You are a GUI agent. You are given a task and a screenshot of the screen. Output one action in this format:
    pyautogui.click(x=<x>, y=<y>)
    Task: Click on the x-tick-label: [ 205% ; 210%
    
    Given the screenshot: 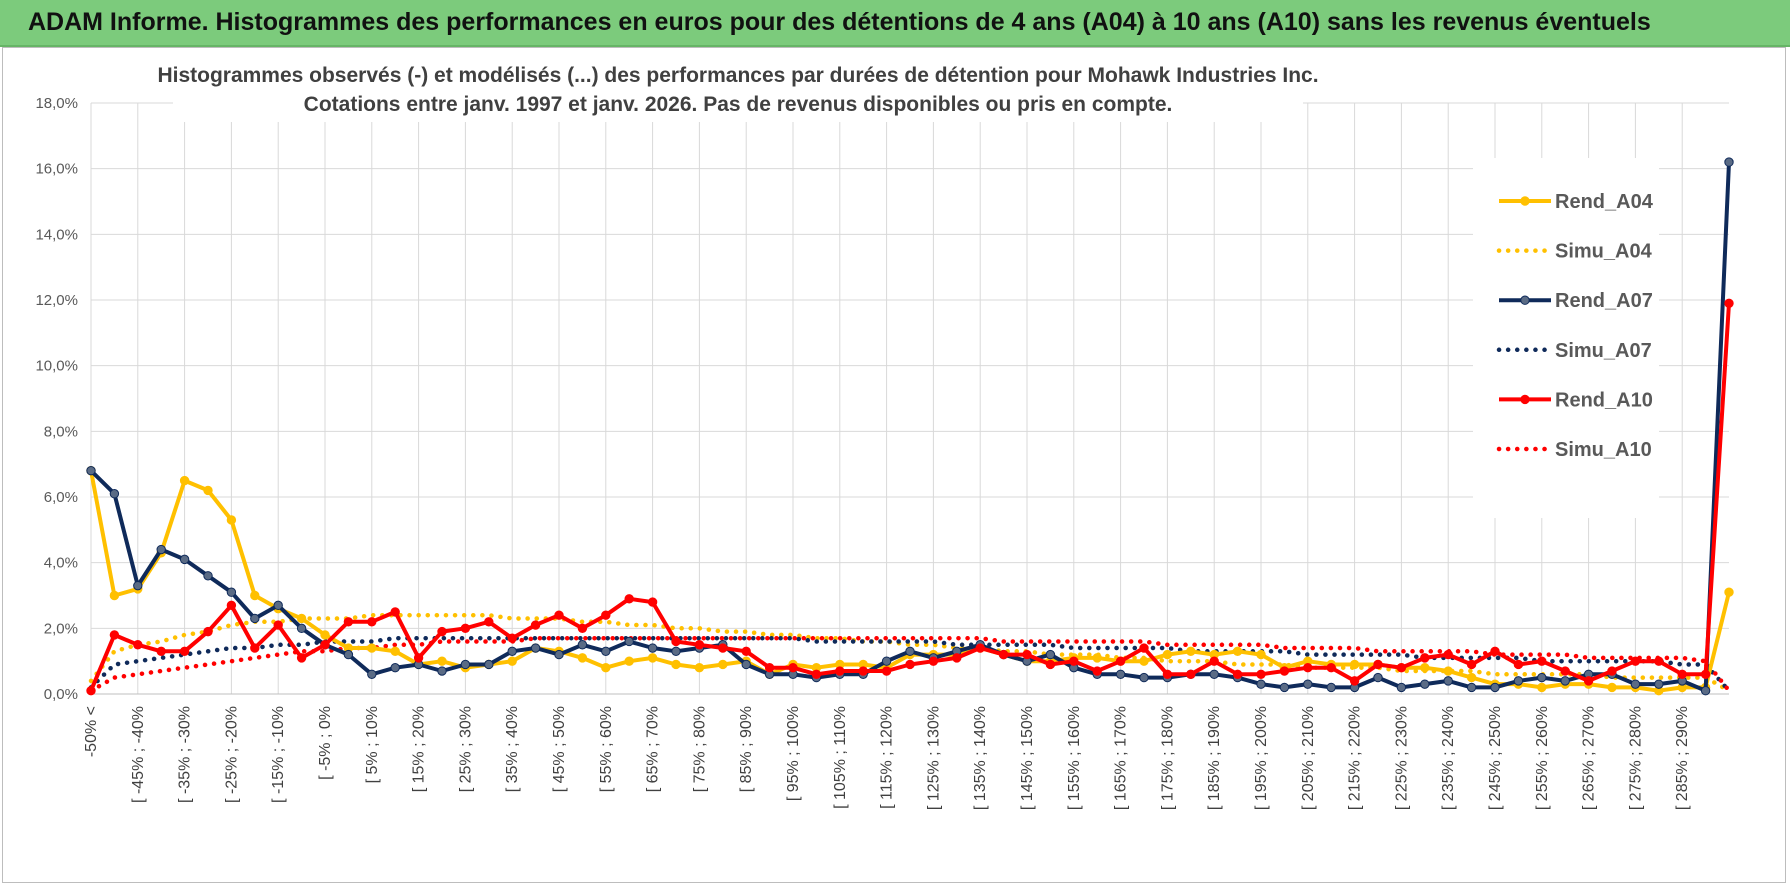 What is the action you would take?
    pyautogui.click(x=1308, y=758)
    